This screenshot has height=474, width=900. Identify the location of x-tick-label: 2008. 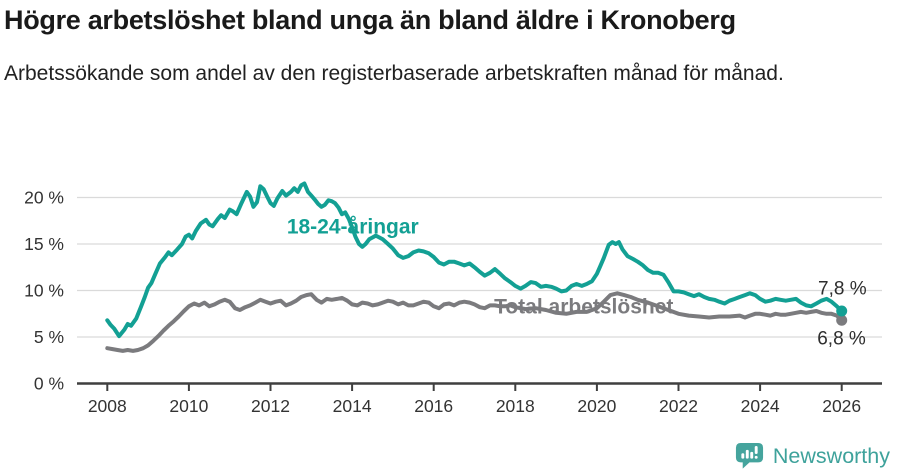
(107, 406).